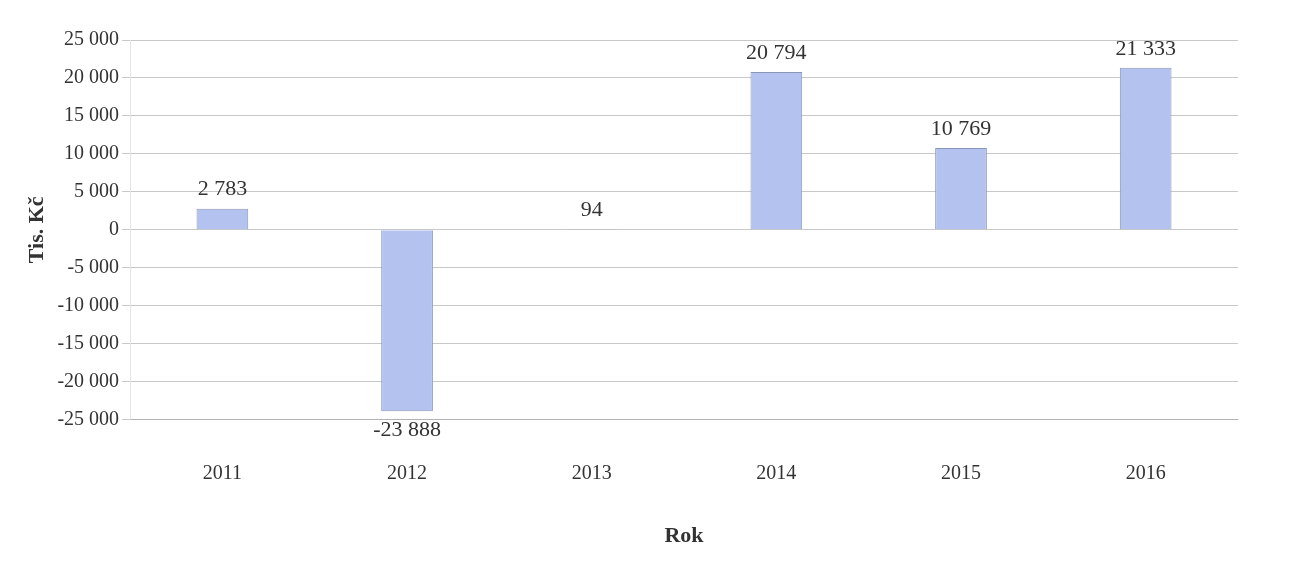 The image size is (1298, 564). What do you see at coordinates (407, 428) in the screenshot?
I see `data-label: -23 888` at bounding box center [407, 428].